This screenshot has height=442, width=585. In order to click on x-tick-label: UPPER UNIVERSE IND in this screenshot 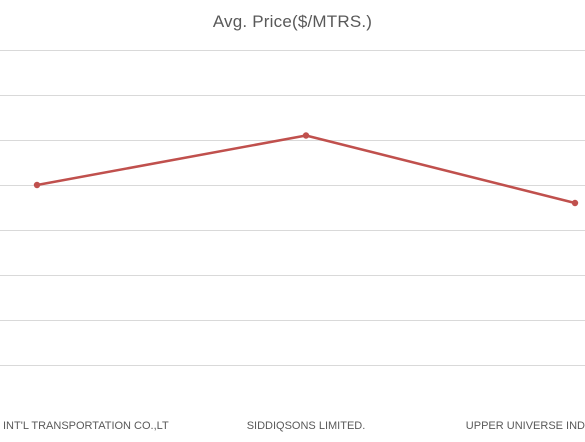, I will do `click(525, 426)`.